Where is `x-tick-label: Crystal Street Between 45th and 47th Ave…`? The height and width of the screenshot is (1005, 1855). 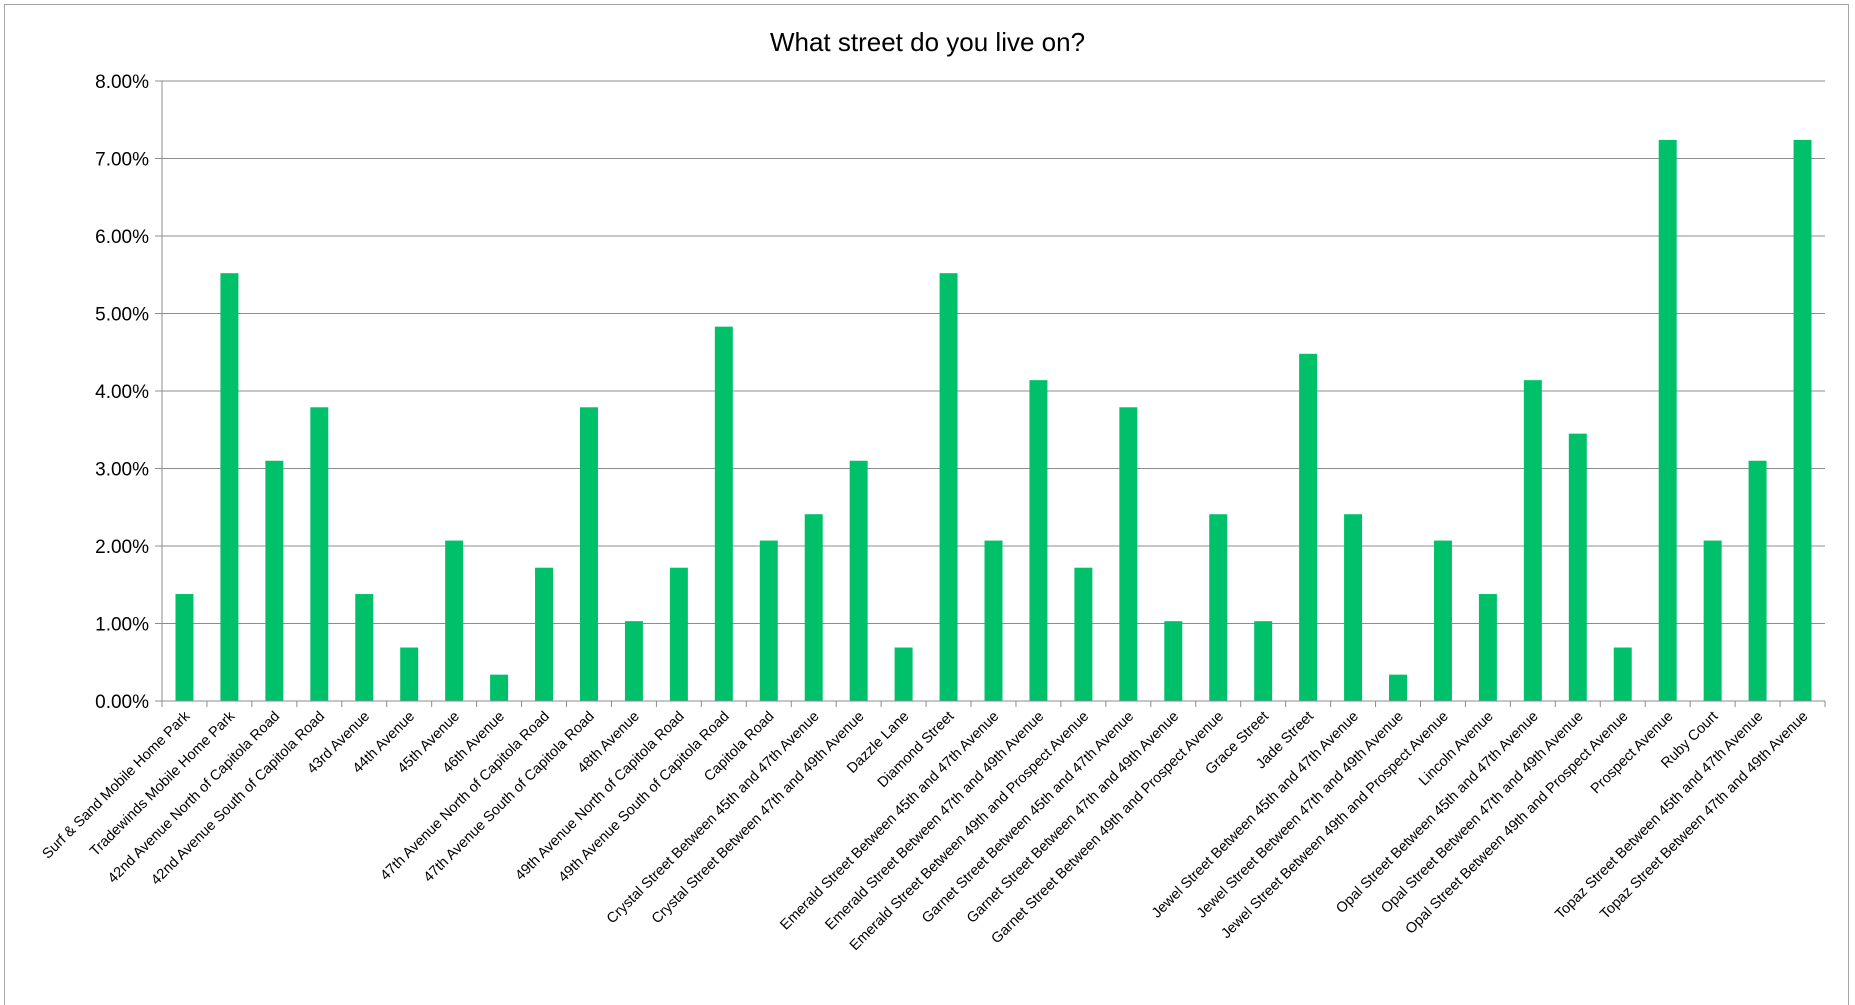 x-tick-label: Crystal Street Between 45th and 47th Ave… is located at coordinates (713, 818).